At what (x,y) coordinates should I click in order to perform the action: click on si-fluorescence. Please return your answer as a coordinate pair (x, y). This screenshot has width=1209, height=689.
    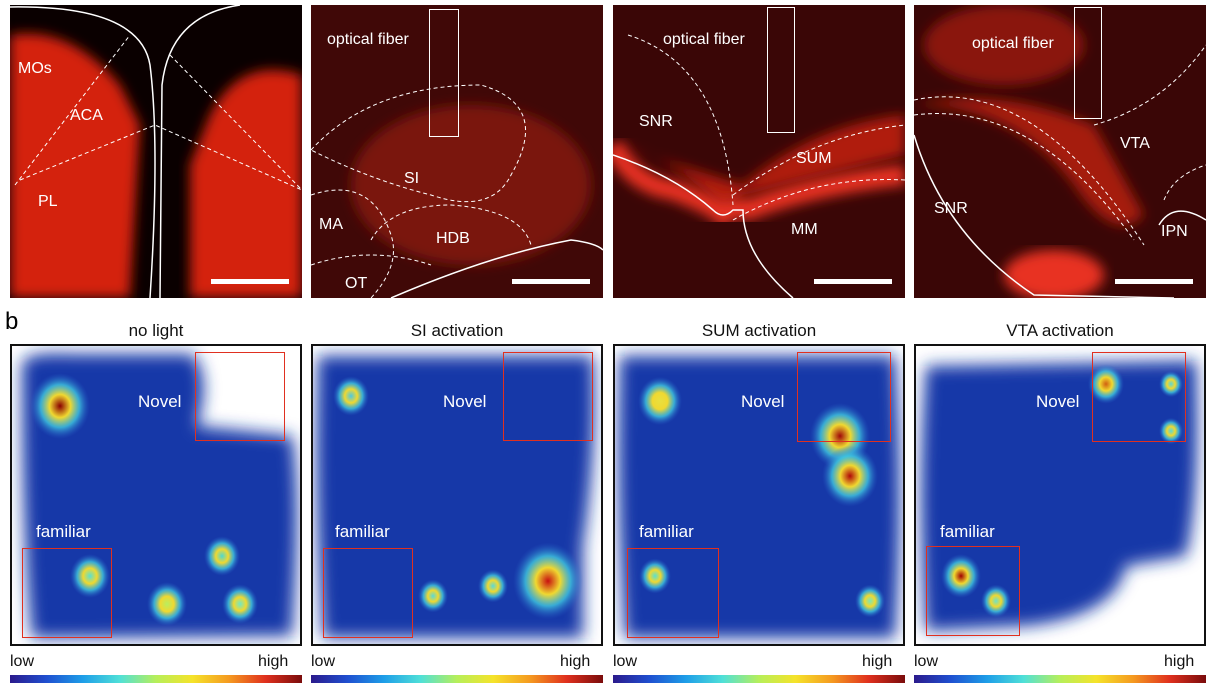
    Looking at the image, I should click on (457, 151).